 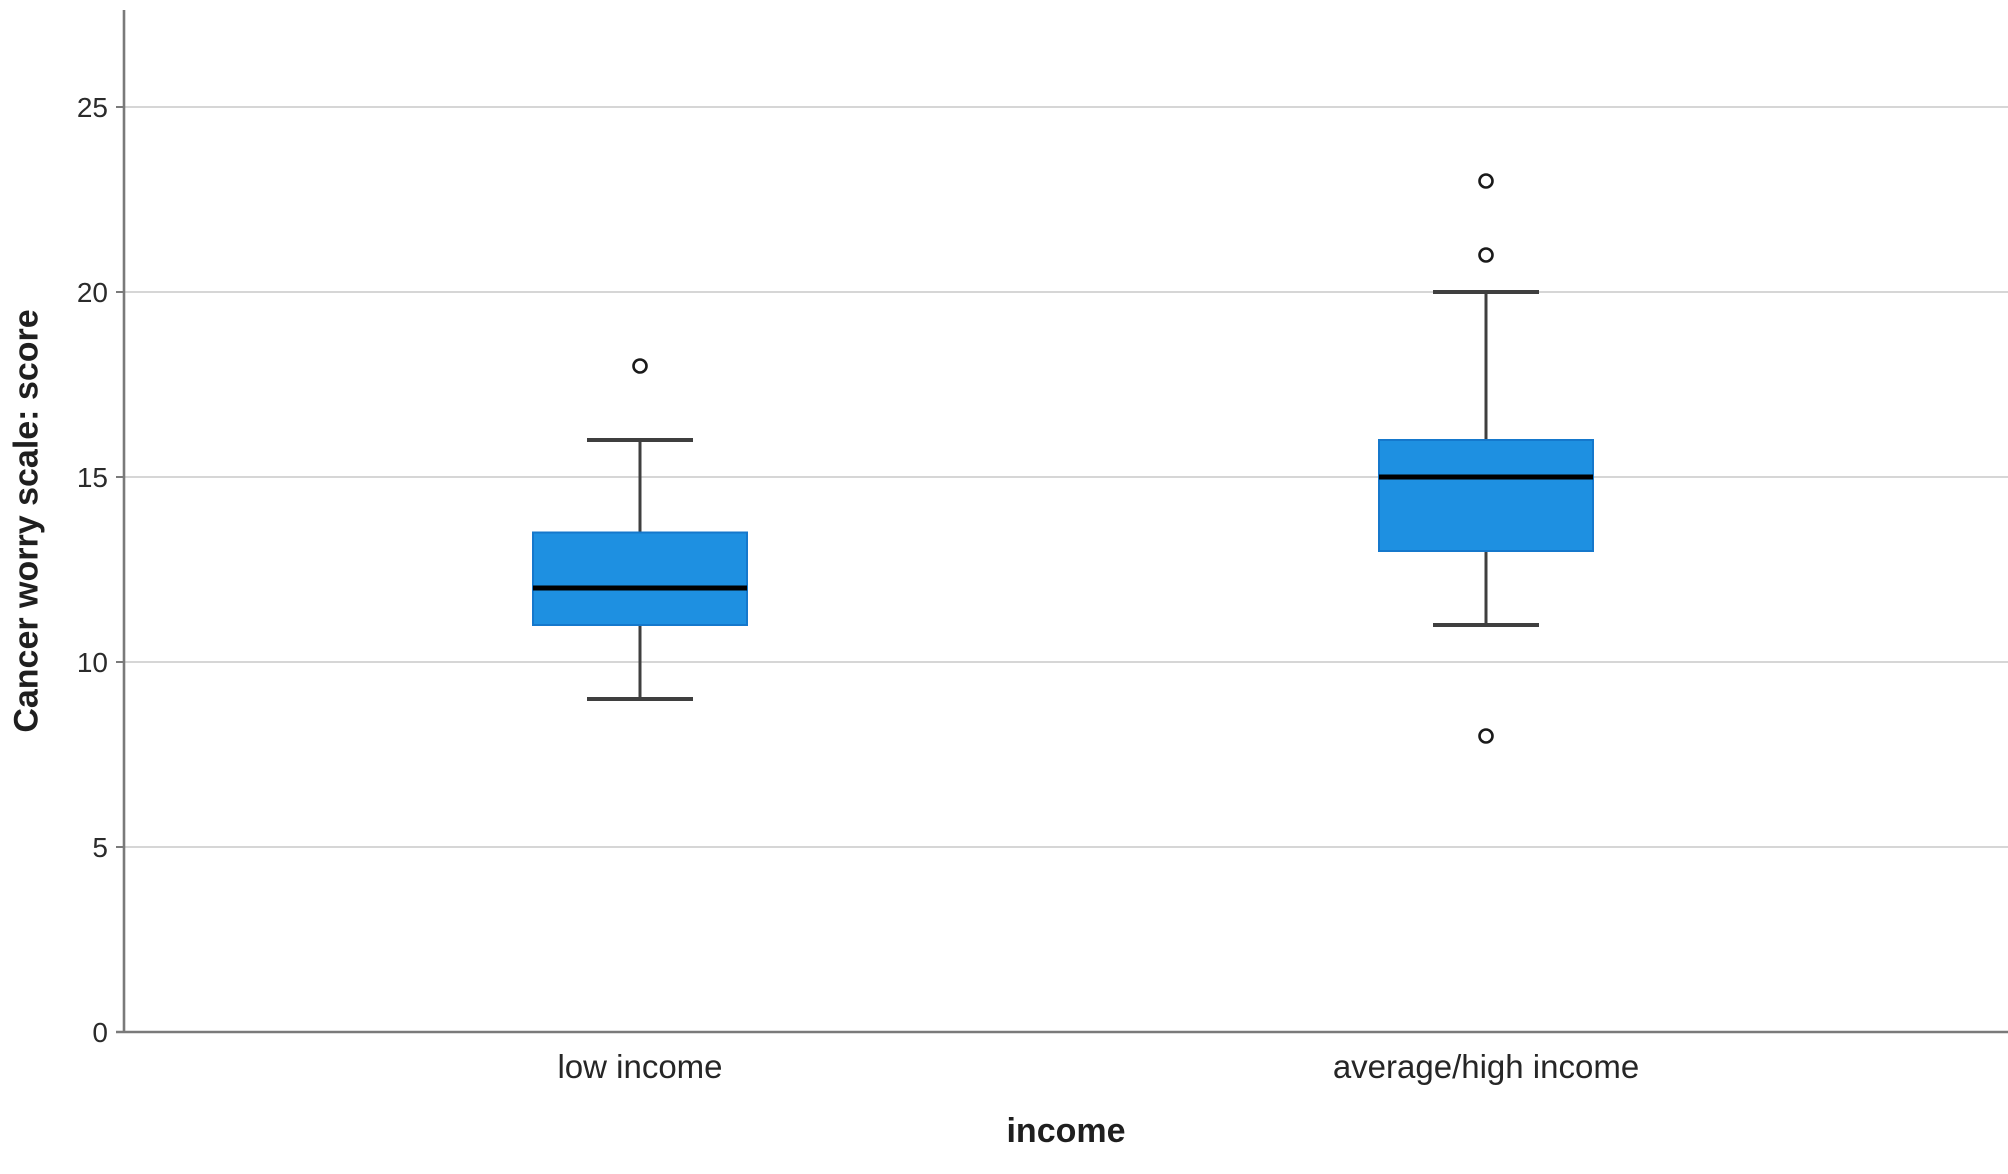 I want to click on y-tick-label: 25, so click(x=92, y=107).